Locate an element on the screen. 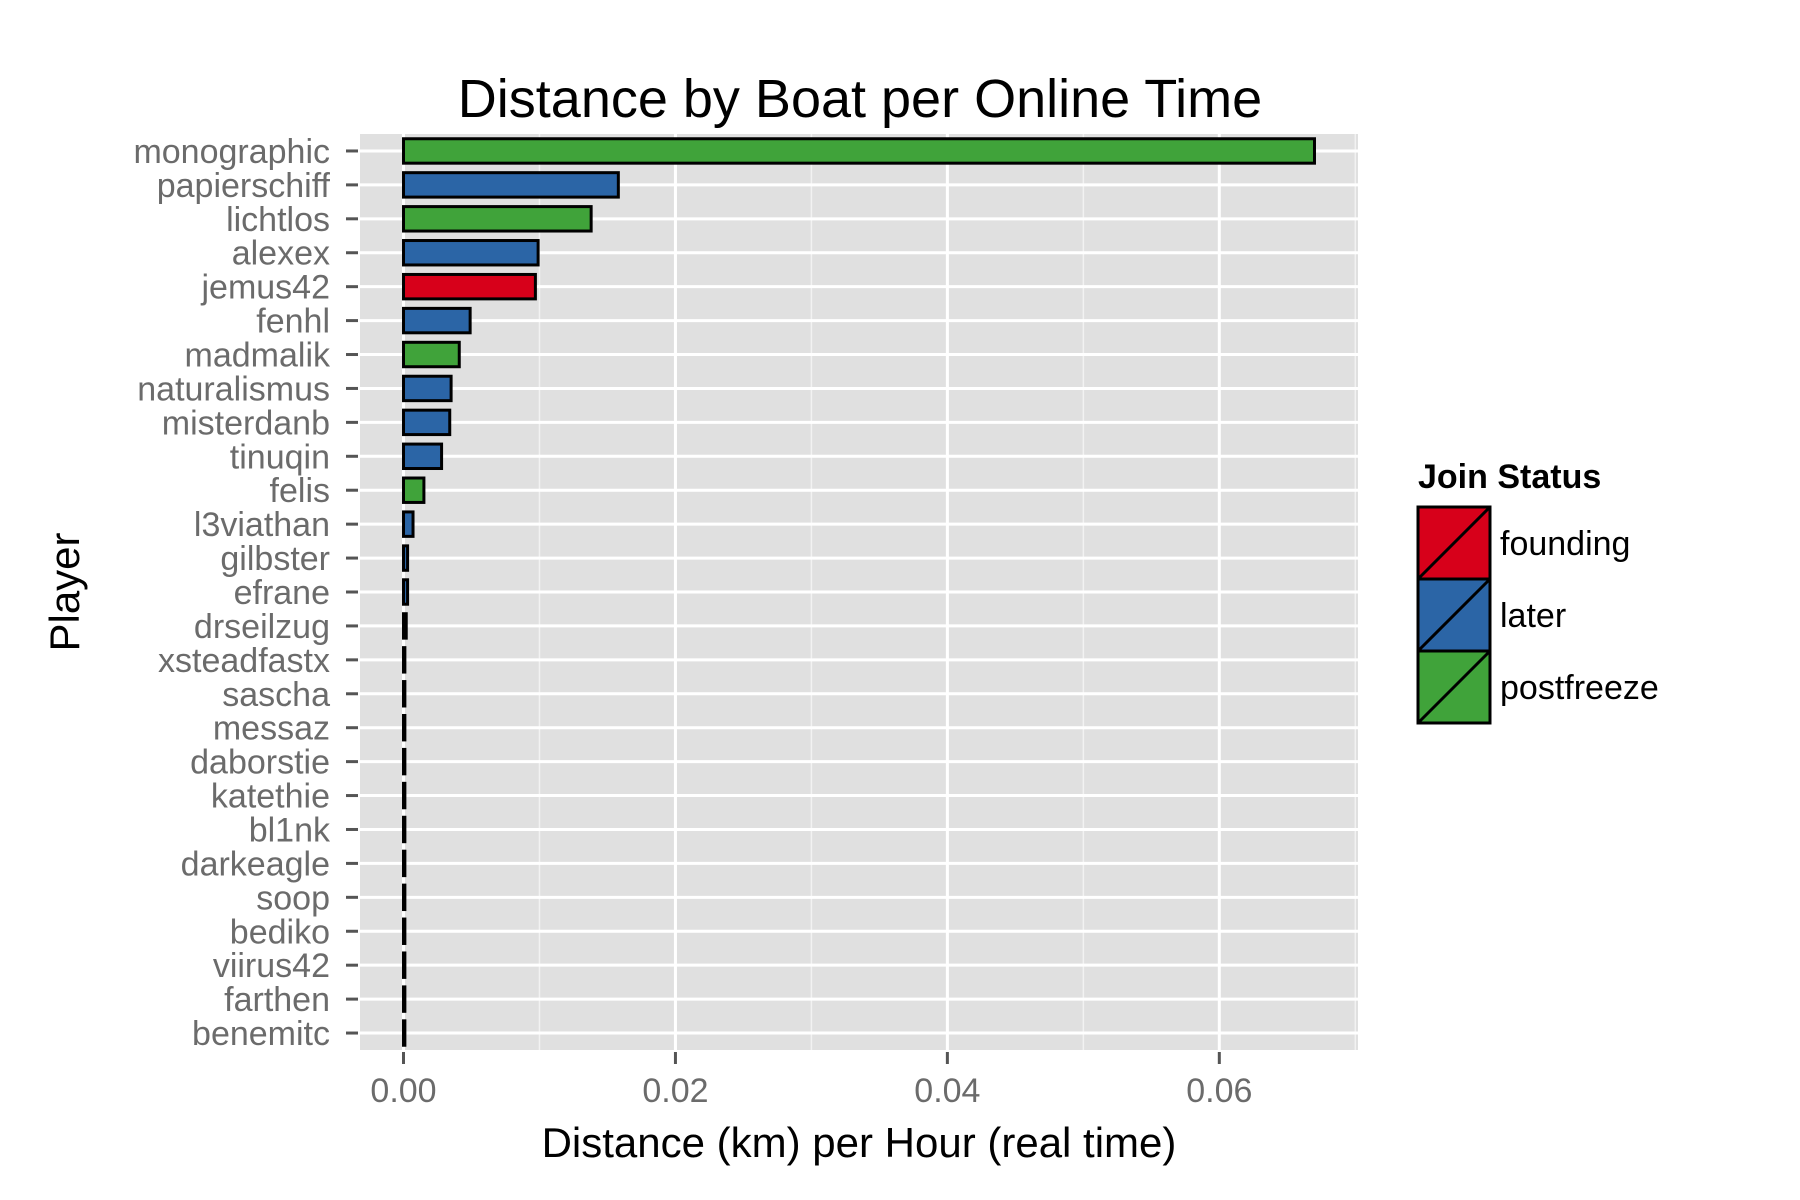 The image size is (1800, 1200). y-tick-label: daborstie is located at coordinates (260, 763).